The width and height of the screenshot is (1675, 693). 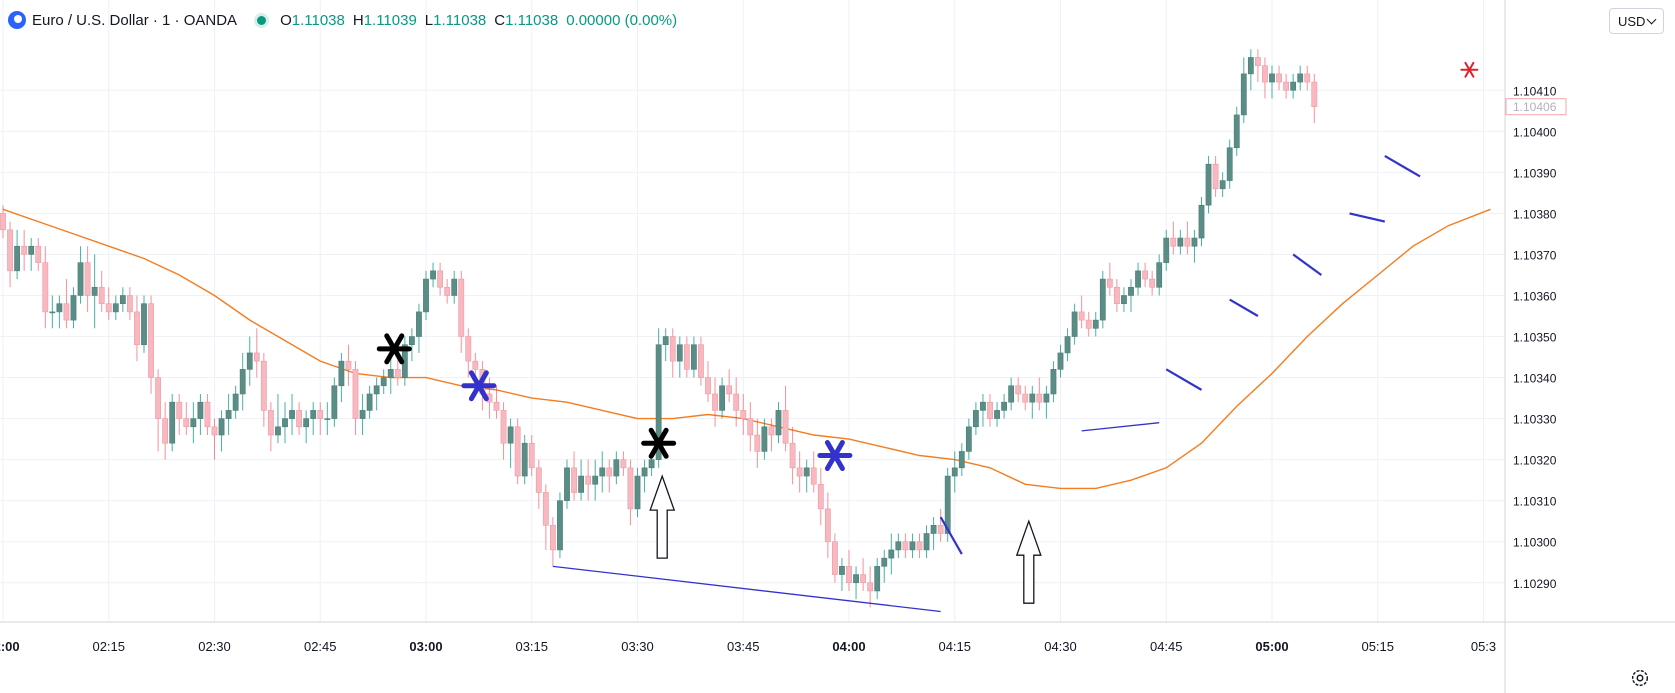 What do you see at coordinates (1483, 646) in the screenshot?
I see `time-tick-label: 05:3` at bounding box center [1483, 646].